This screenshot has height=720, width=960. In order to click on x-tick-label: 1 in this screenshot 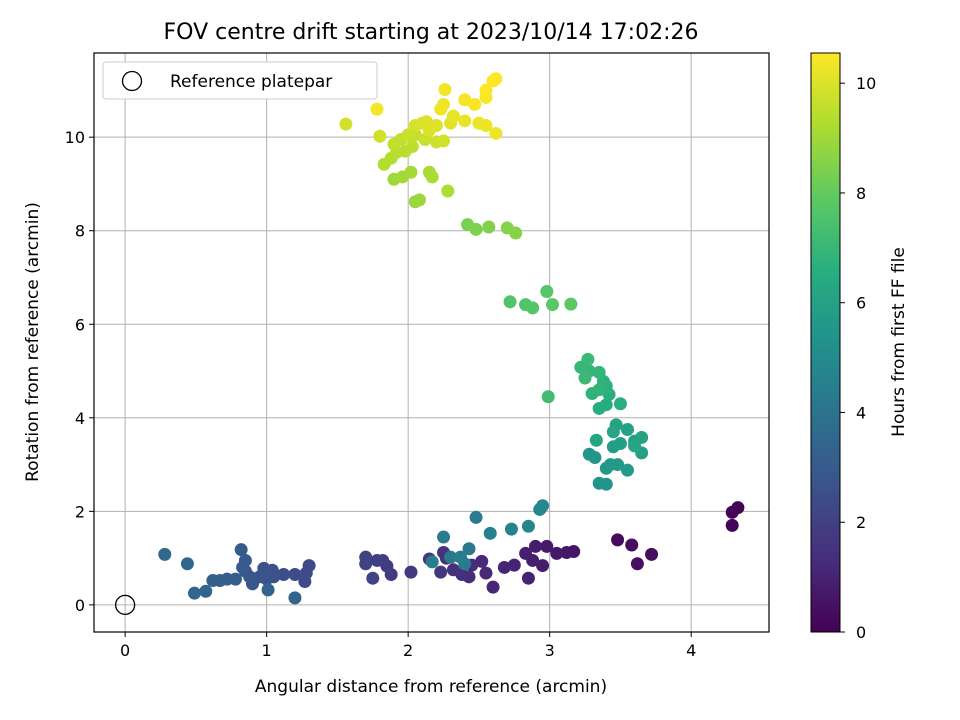, I will do `click(267, 650)`.